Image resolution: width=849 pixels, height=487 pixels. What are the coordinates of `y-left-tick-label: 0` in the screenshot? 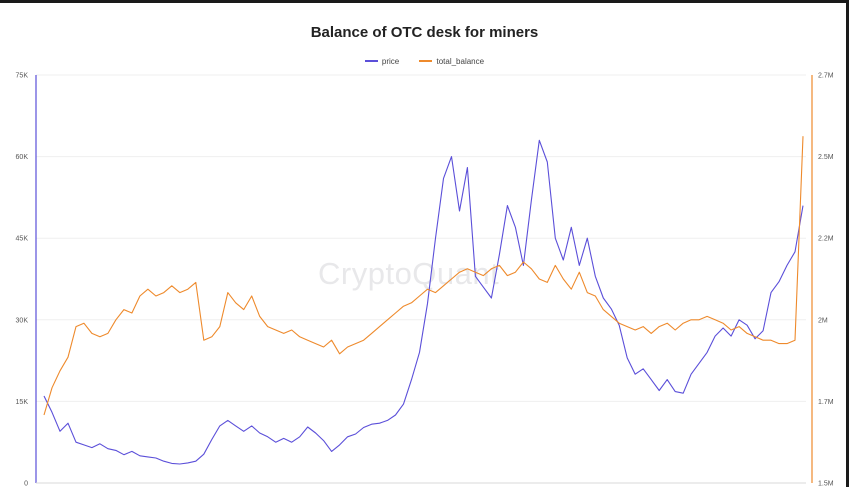 It's located at (26, 484).